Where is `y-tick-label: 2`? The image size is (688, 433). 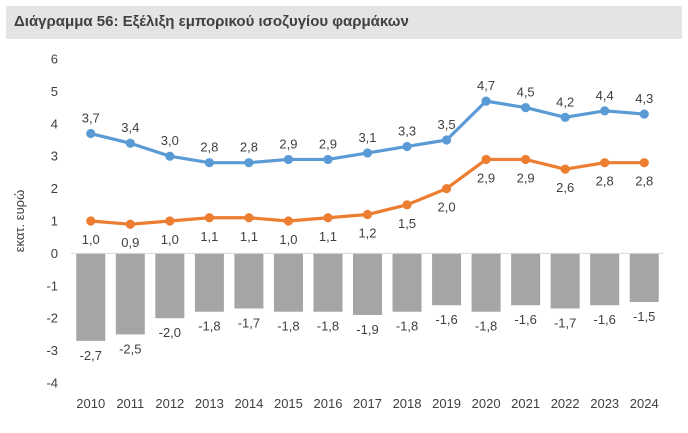 y-tick-label: 2 is located at coordinates (54, 188).